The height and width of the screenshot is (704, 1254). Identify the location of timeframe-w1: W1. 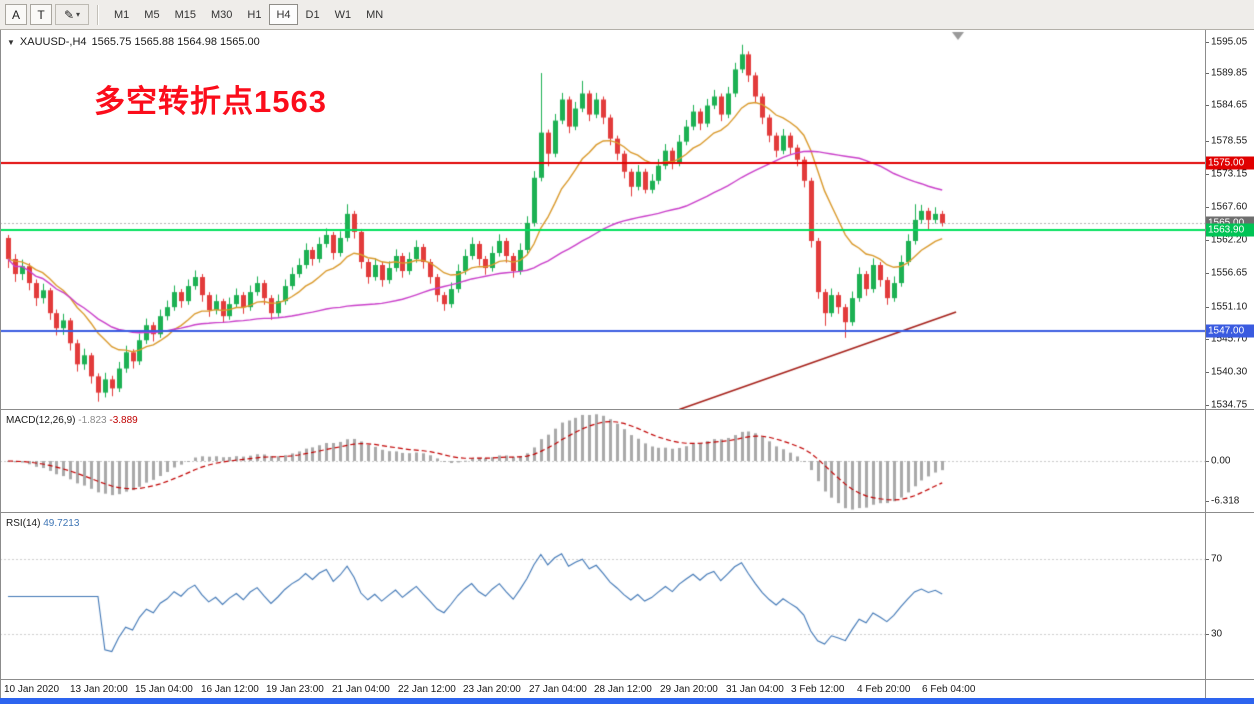
(343, 14).